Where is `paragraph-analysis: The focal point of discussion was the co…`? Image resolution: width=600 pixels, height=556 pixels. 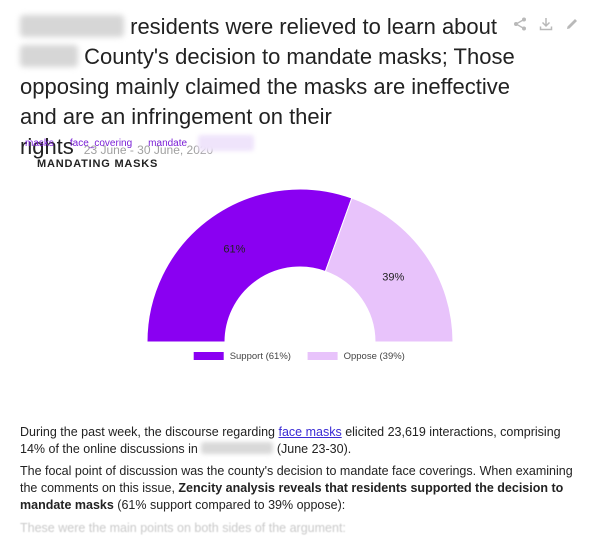 paragraph-analysis: The focal point of discussion was the co… is located at coordinates (300, 488).